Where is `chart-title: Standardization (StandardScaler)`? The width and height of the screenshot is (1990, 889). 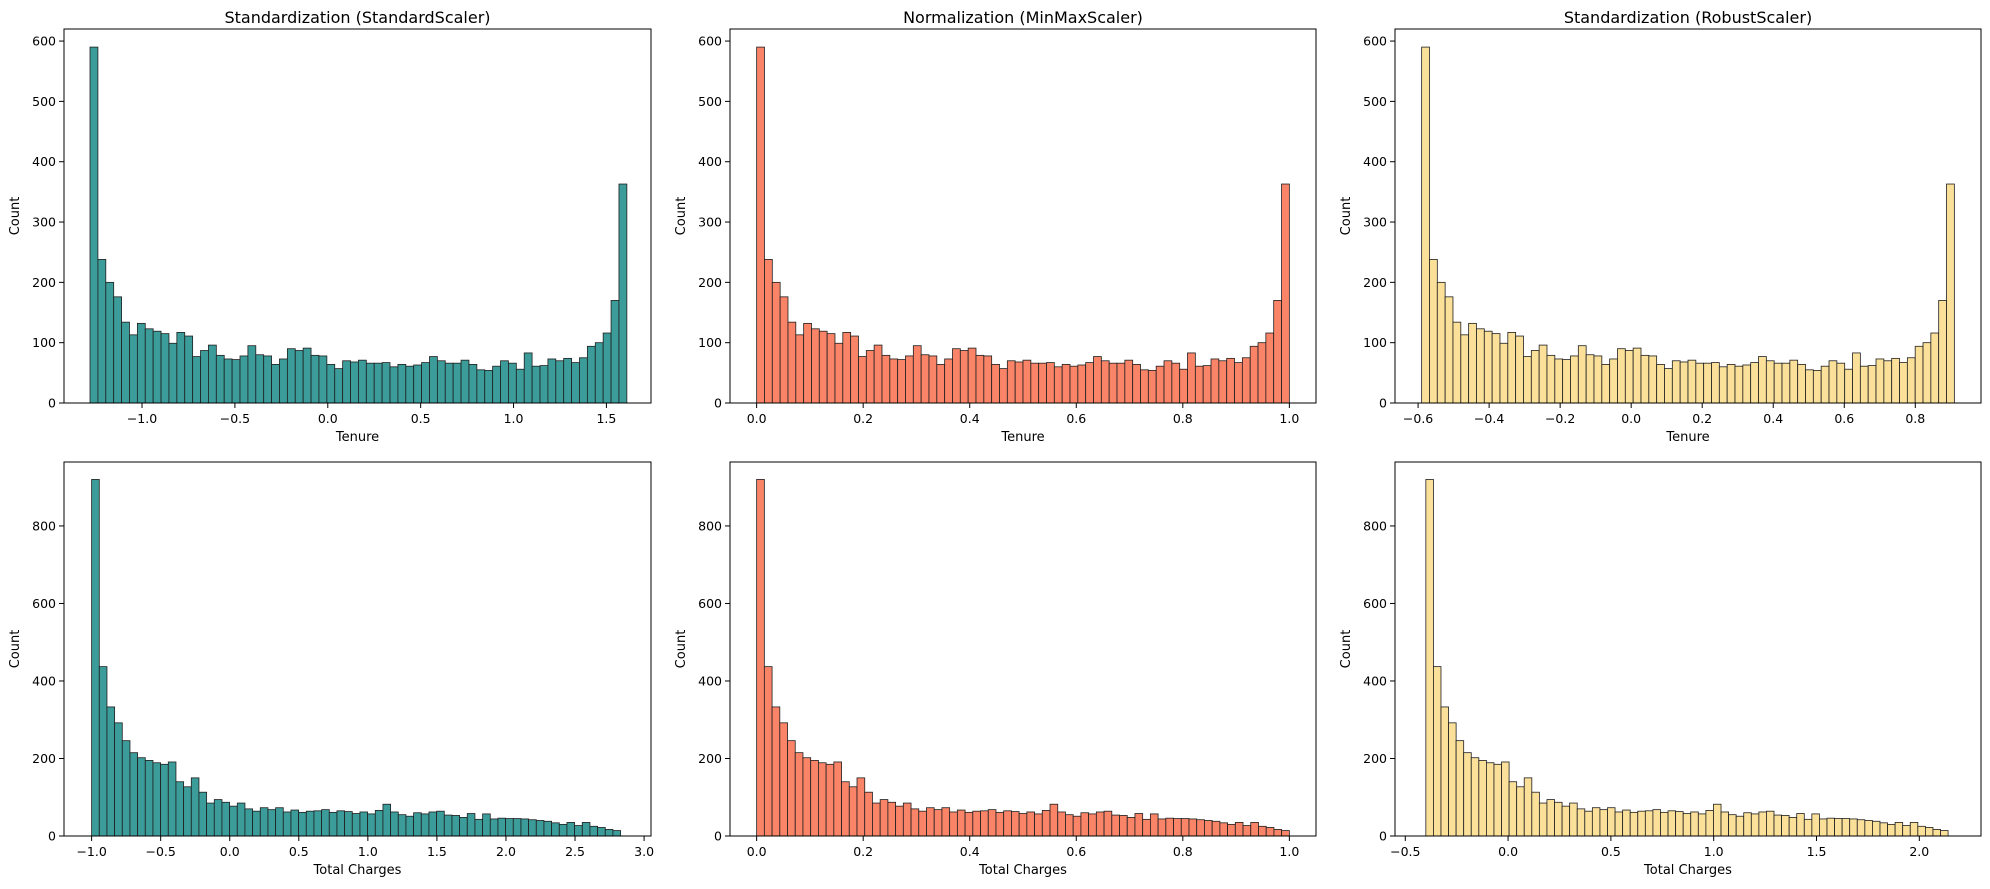
chart-title: Standardization (StandardScaler) is located at coordinates (357, 17).